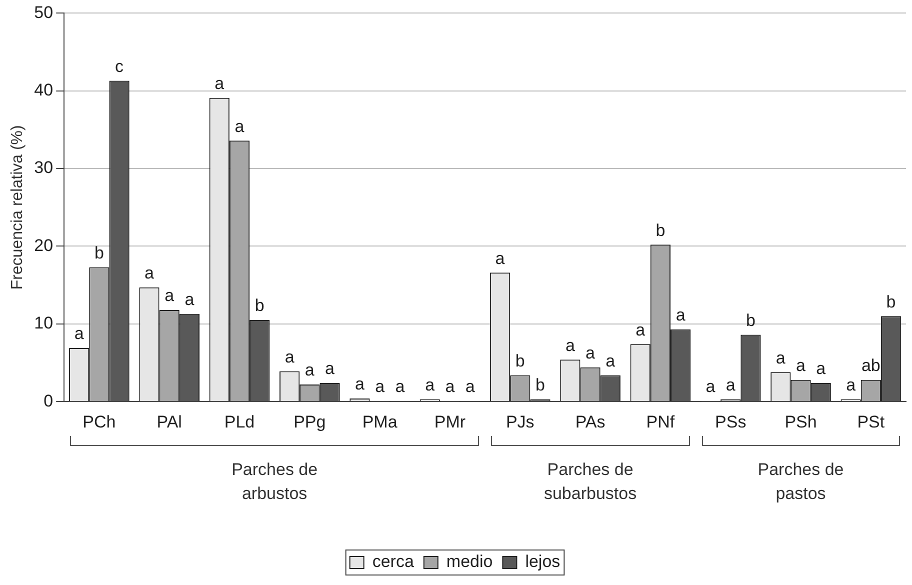 This screenshot has height=585, width=912. Describe the element at coordinates (450, 422) in the screenshot. I see `x-tick-label: PMr` at that location.